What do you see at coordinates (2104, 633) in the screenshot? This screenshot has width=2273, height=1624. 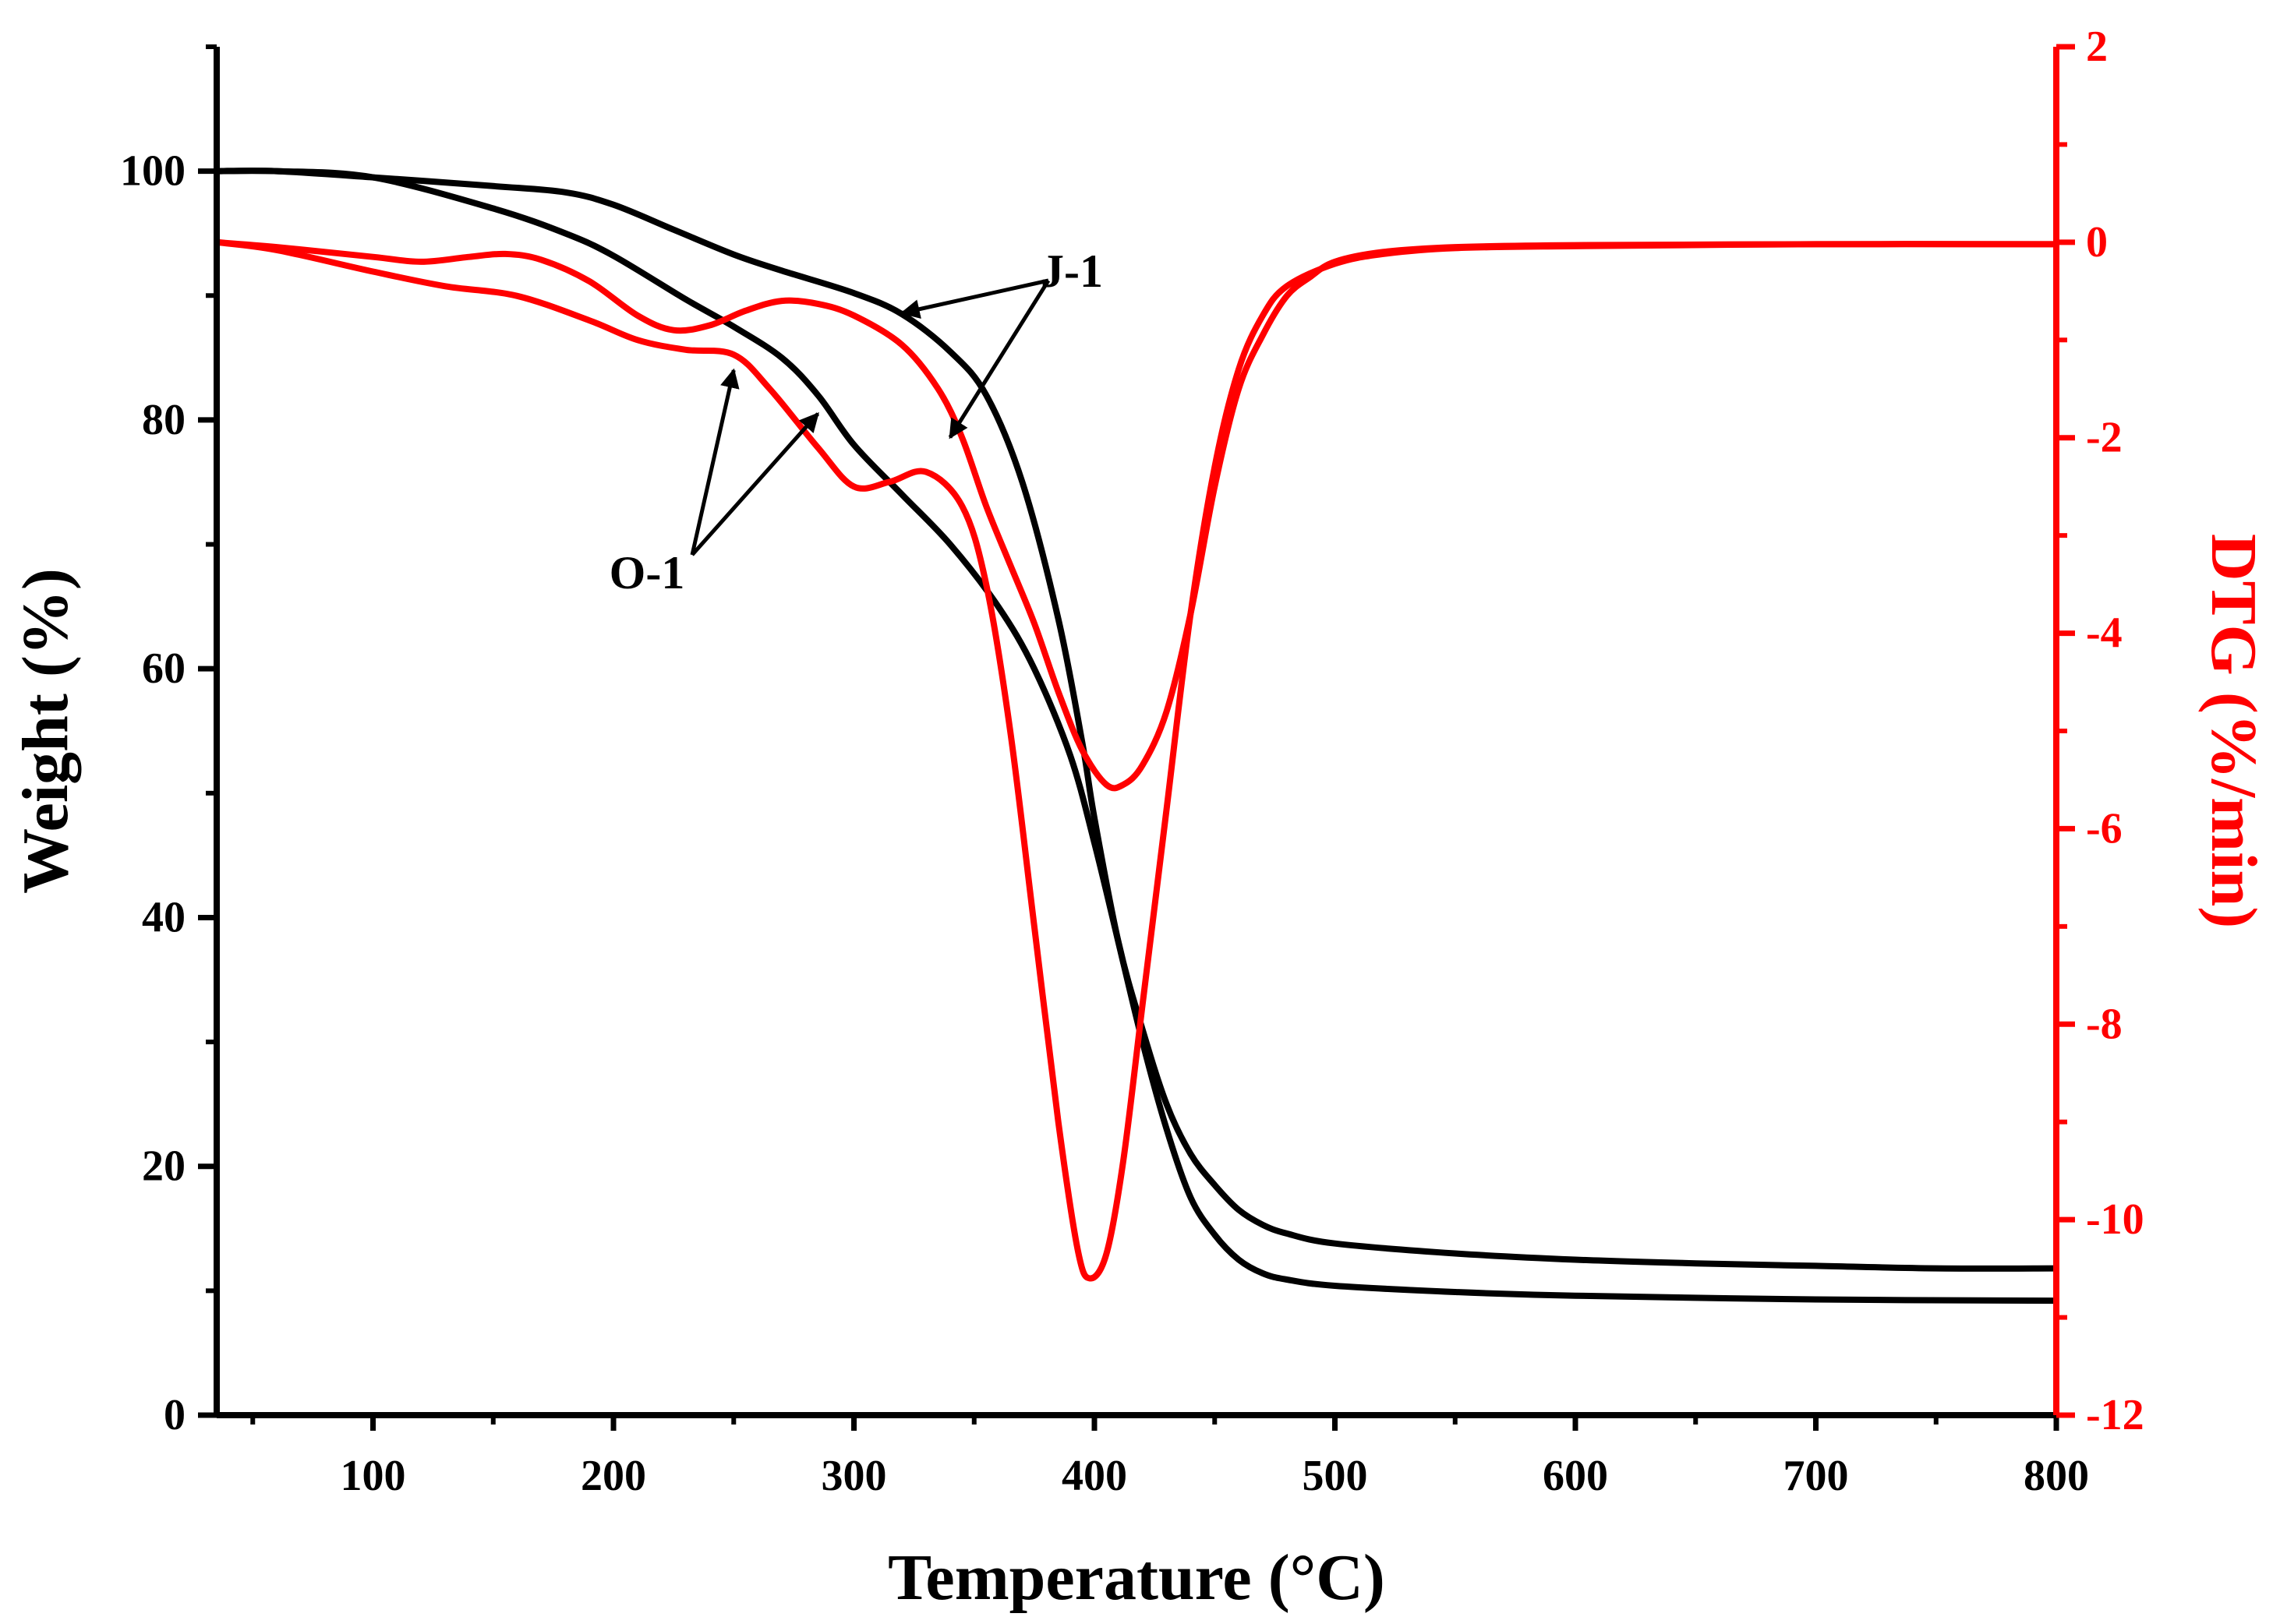 I see `y2-tick-label--4: -4` at bounding box center [2104, 633].